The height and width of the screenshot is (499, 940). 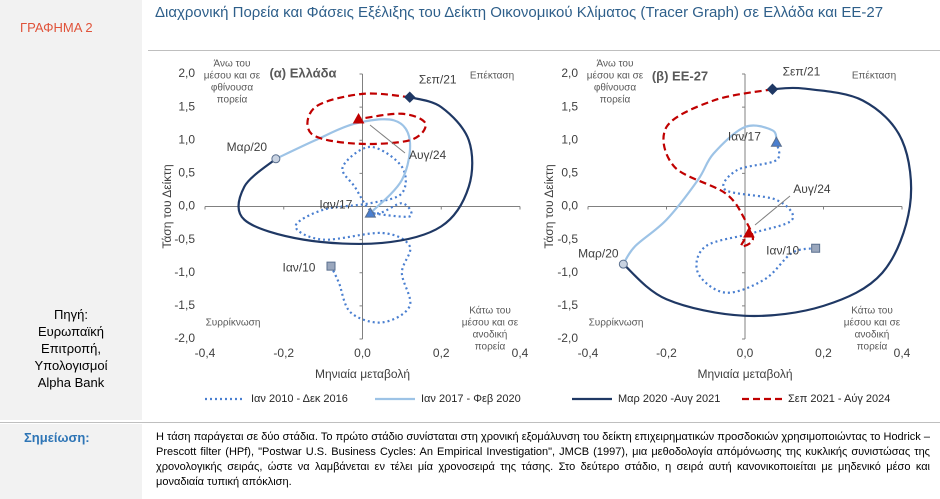 What do you see at coordinates (71, 365) in the screenshot?
I see `source-line: Υπολογισμοί` at bounding box center [71, 365].